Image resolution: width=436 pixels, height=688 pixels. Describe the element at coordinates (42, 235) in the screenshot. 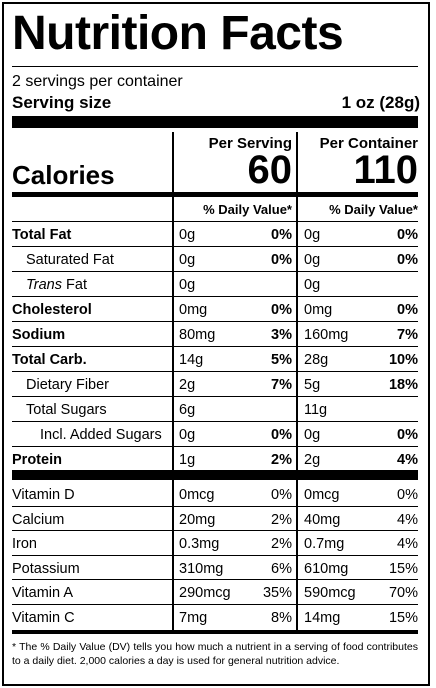

I see `nutrient-name: Total Fat` at that location.